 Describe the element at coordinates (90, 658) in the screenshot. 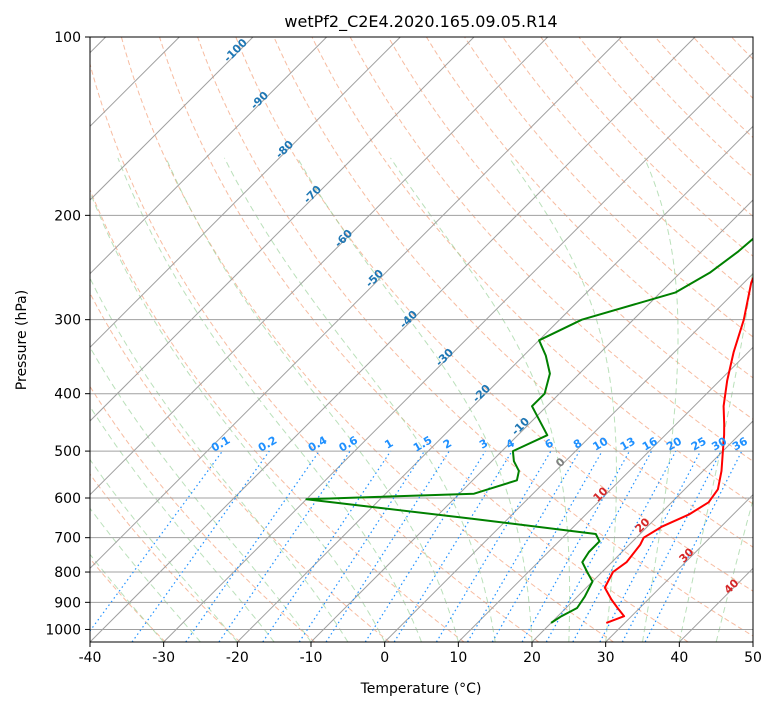

I see `x-tick-label: -40` at that location.